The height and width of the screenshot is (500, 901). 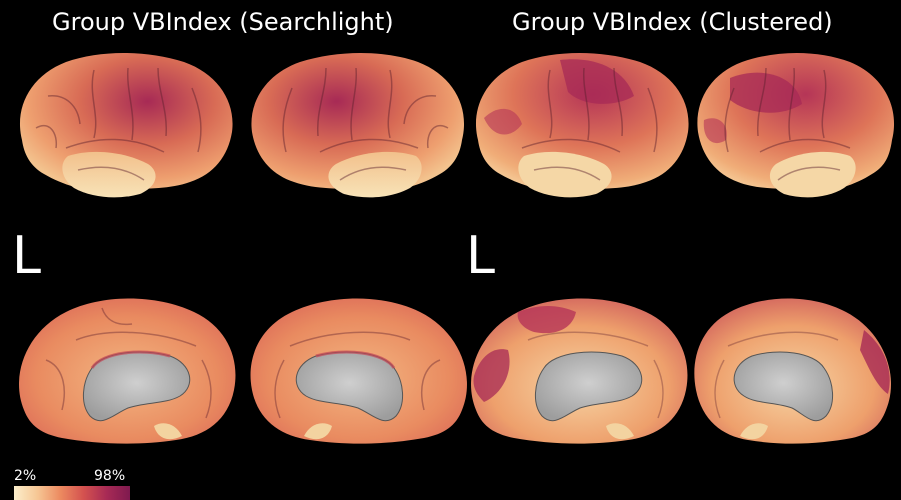 I want to click on colorbar-max-label: 98%, so click(x=110, y=476).